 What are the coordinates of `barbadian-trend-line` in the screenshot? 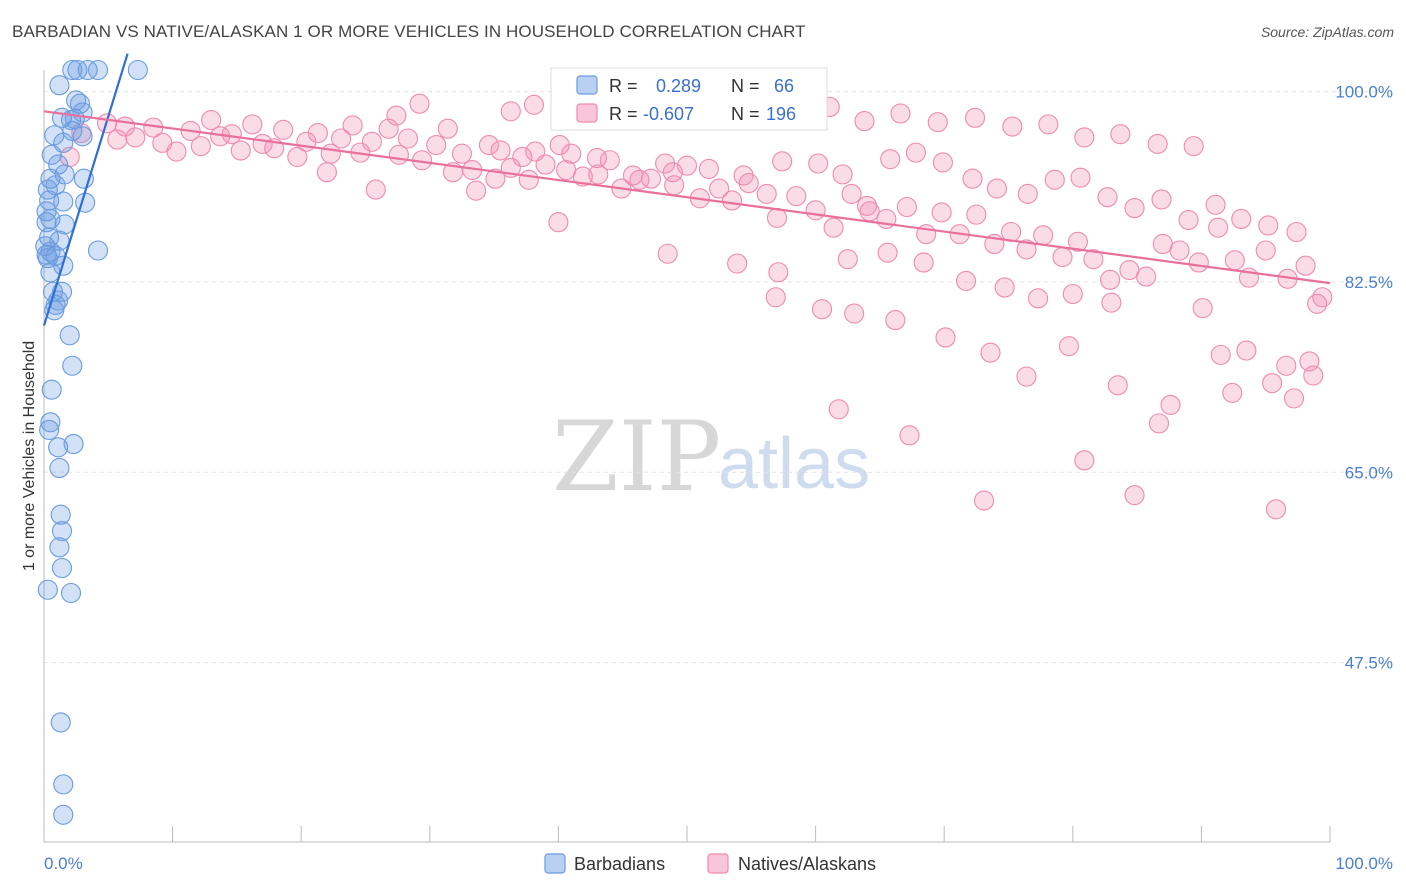 It's located at (85, 189).